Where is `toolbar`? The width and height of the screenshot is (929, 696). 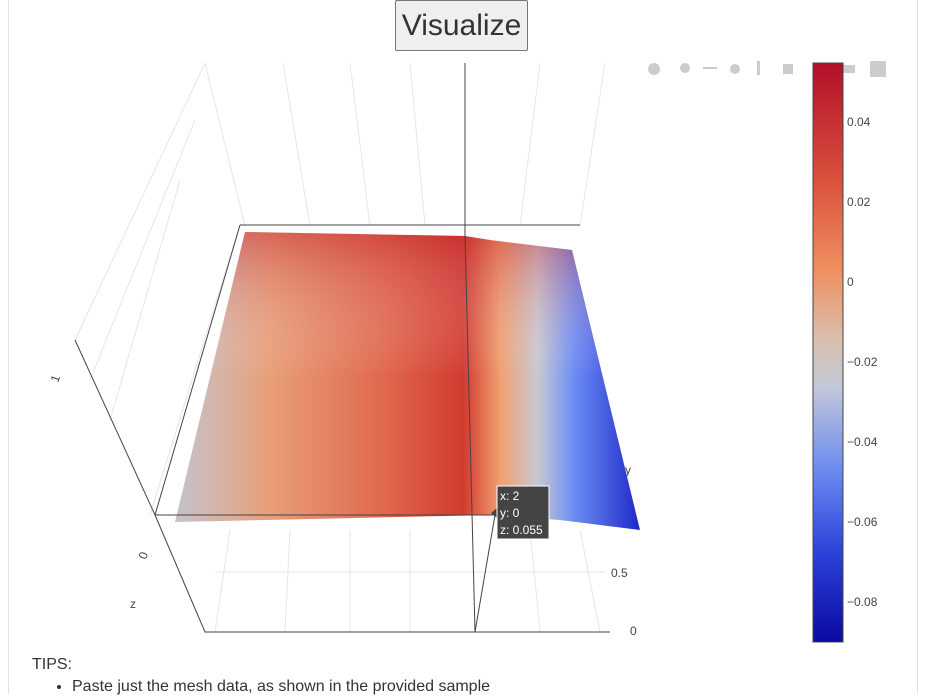 toolbar is located at coordinates (765, 69).